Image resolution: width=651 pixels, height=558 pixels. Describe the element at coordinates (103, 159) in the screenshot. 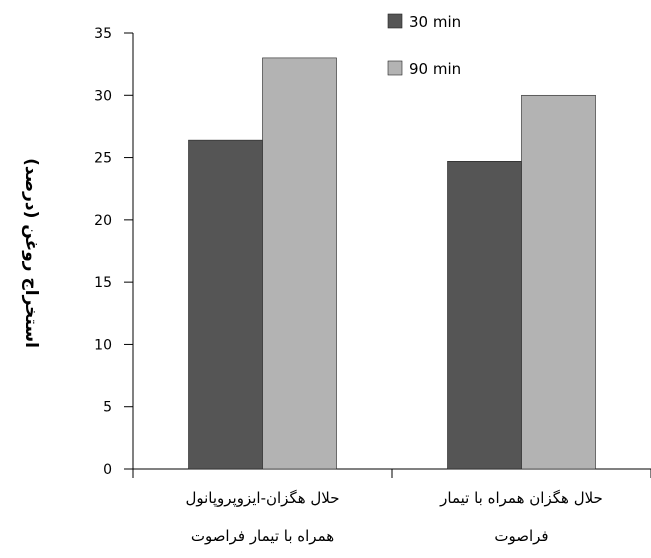

I see `y-tick-label: 25` at that location.